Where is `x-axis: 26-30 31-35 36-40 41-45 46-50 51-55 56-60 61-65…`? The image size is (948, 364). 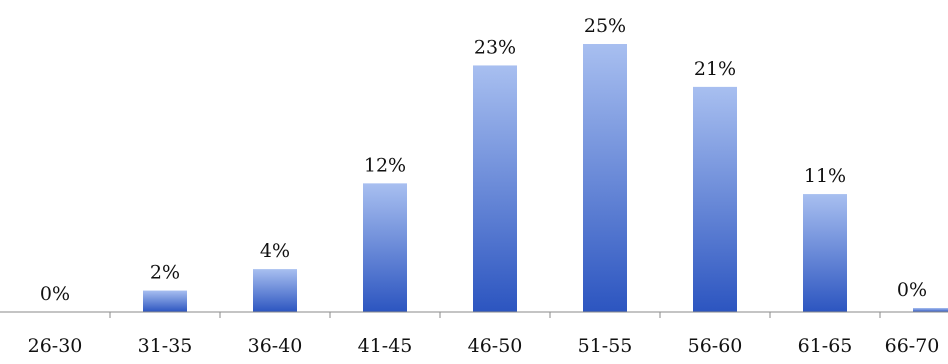
x-axis: 26-30 31-35 36-40 41-45 46-50 51-55 56-60 61-65… is located at coordinates (474, 334).